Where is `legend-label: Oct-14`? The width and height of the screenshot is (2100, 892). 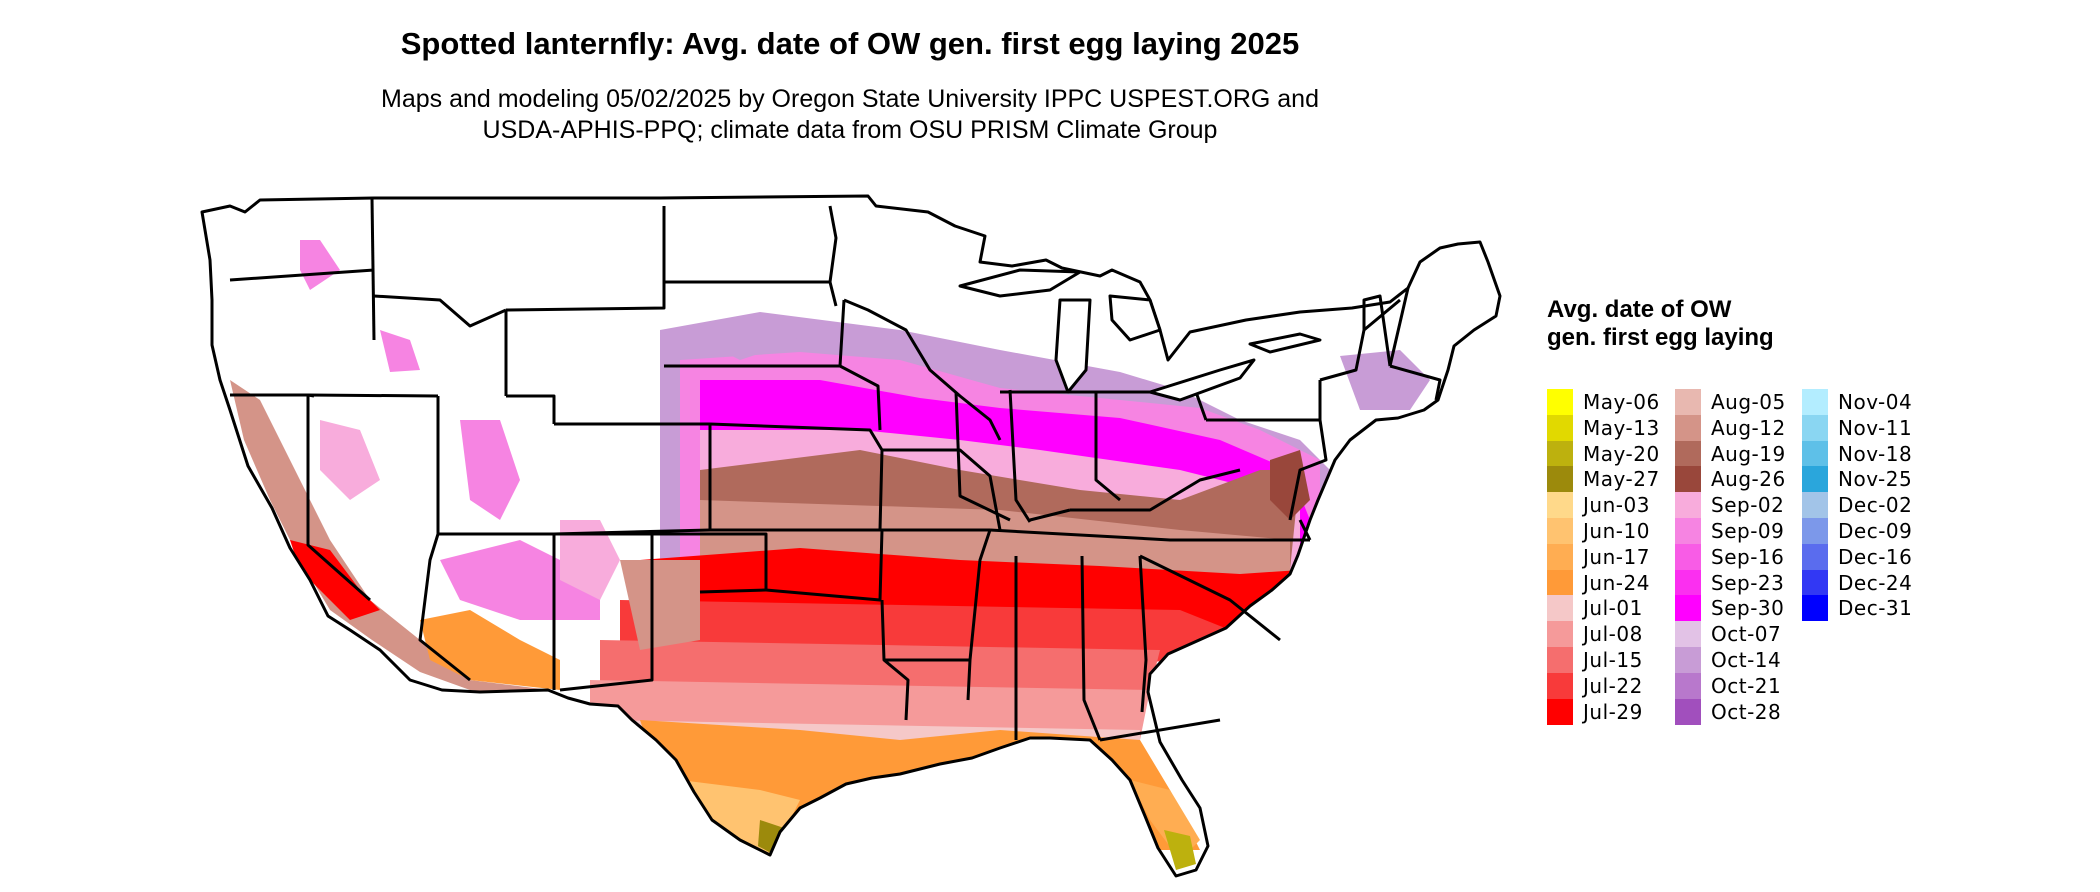
legend-label: Oct-14 is located at coordinates (1746, 660).